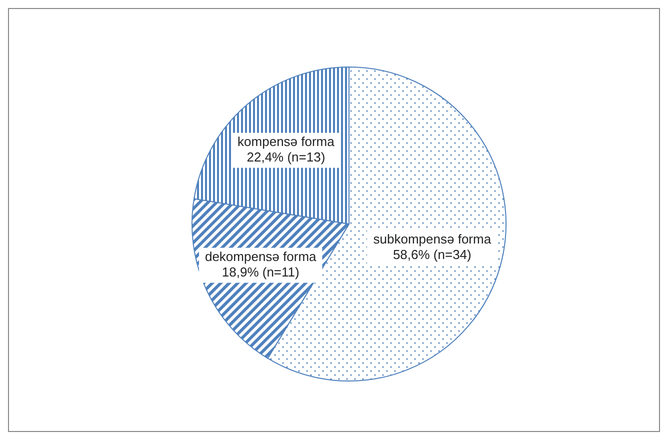 The width and height of the screenshot is (667, 439). What do you see at coordinates (286, 157) in the screenshot?
I see `data-label: 22,4% (n=13)` at bounding box center [286, 157].